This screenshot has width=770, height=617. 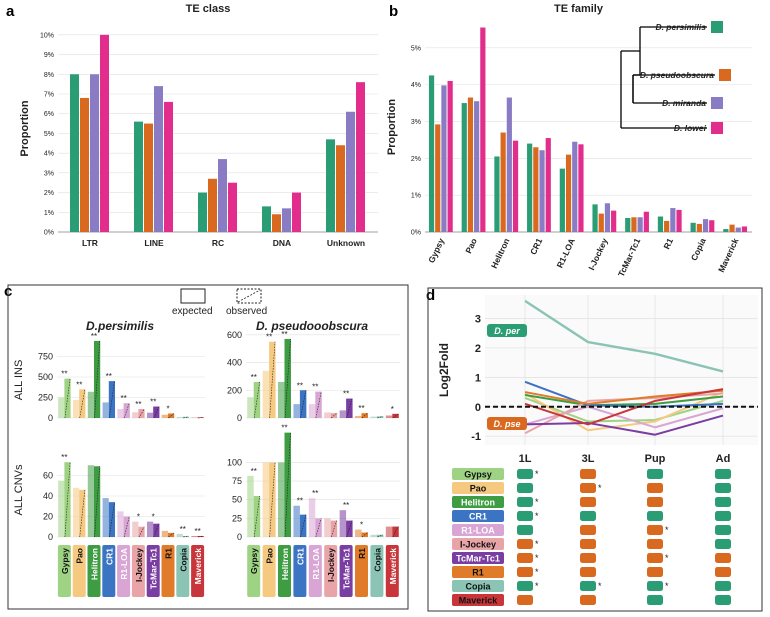 I want to click on bar-expected-R1-LOA, so click(x=120, y=413).